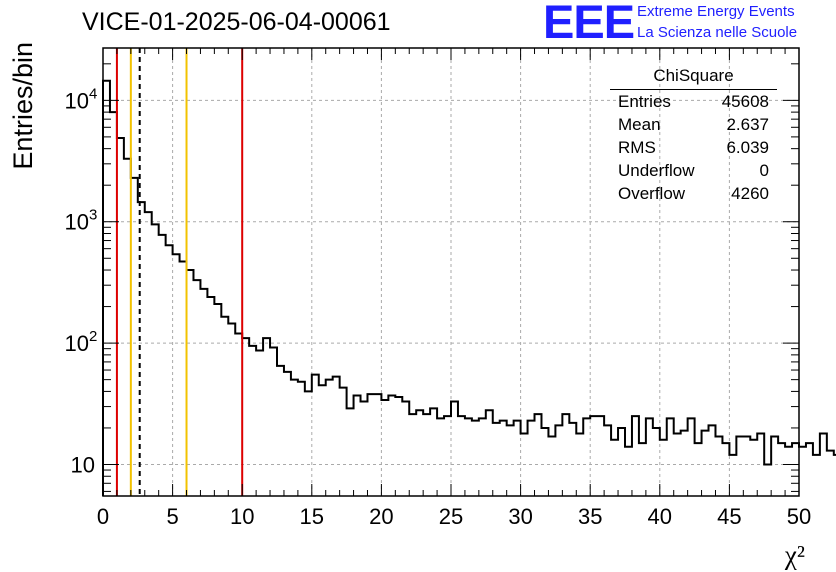  What do you see at coordinates (729, 516) in the screenshot?
I see `x-tick-label: 45` at bounding box center [729, 516].